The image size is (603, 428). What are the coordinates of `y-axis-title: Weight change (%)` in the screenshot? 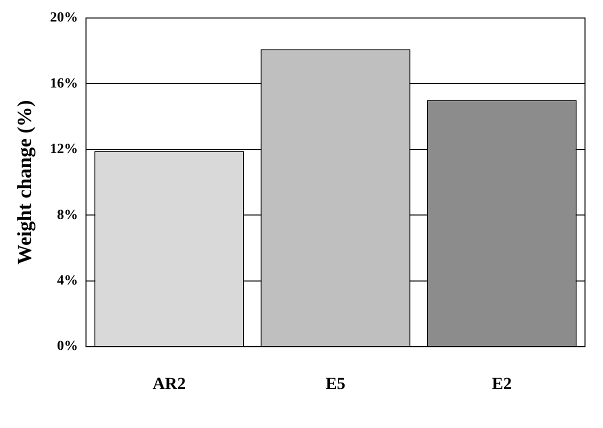 It's located at (25, 182).